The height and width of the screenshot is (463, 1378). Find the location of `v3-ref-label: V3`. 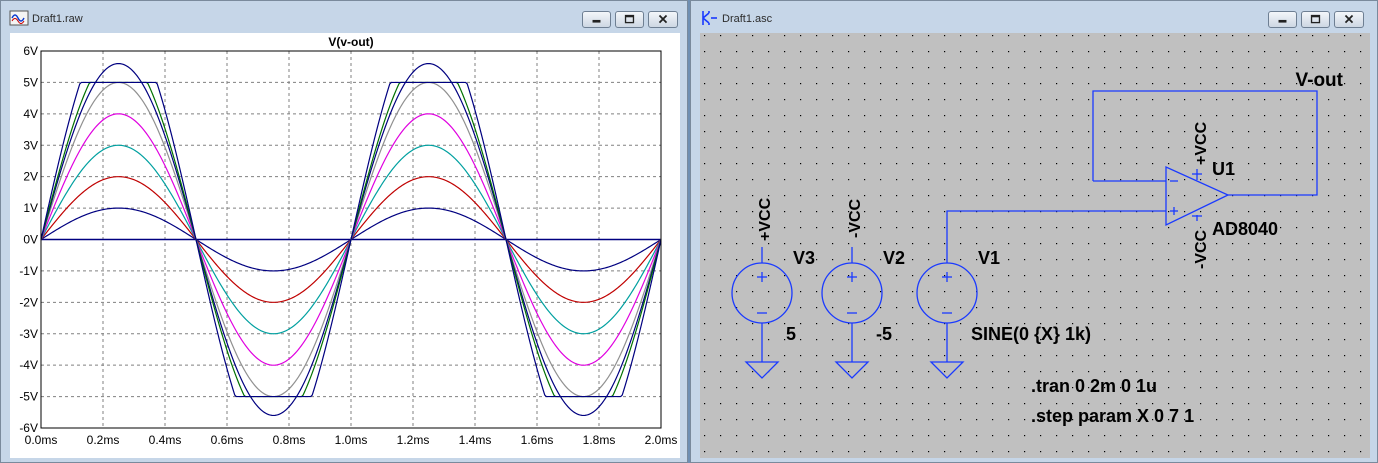

v3-ref-label: V3 is located at coordinates (804, 258).